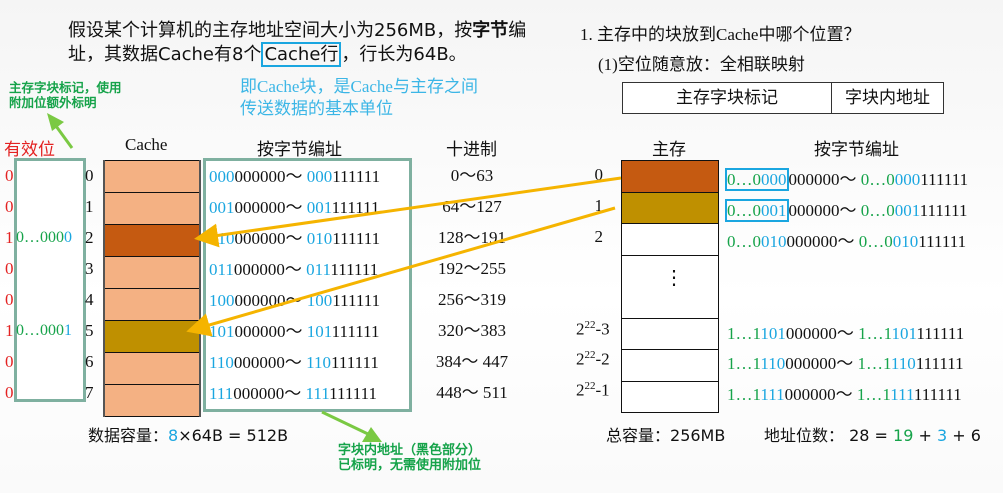 This screenshot has height=493, width=1003. I want to click on index-base: 2, so click(580, 359).